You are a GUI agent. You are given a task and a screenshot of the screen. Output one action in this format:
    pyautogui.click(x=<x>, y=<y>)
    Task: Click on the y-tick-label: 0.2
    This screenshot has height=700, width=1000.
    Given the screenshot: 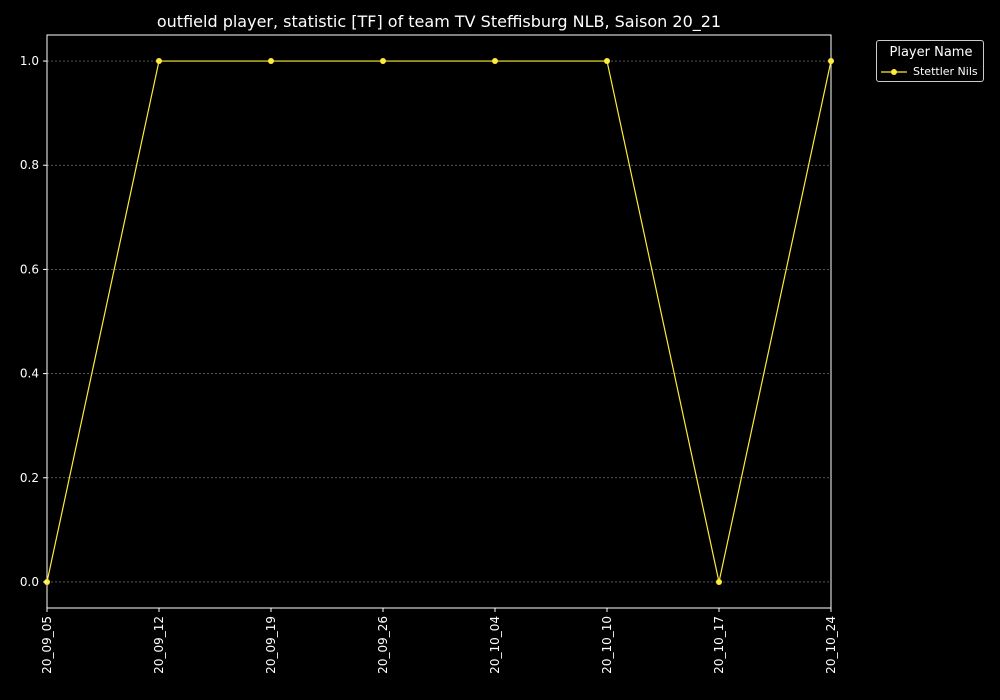 What is the action you would take?
    pyautogui.click(x=29, y=478)
    